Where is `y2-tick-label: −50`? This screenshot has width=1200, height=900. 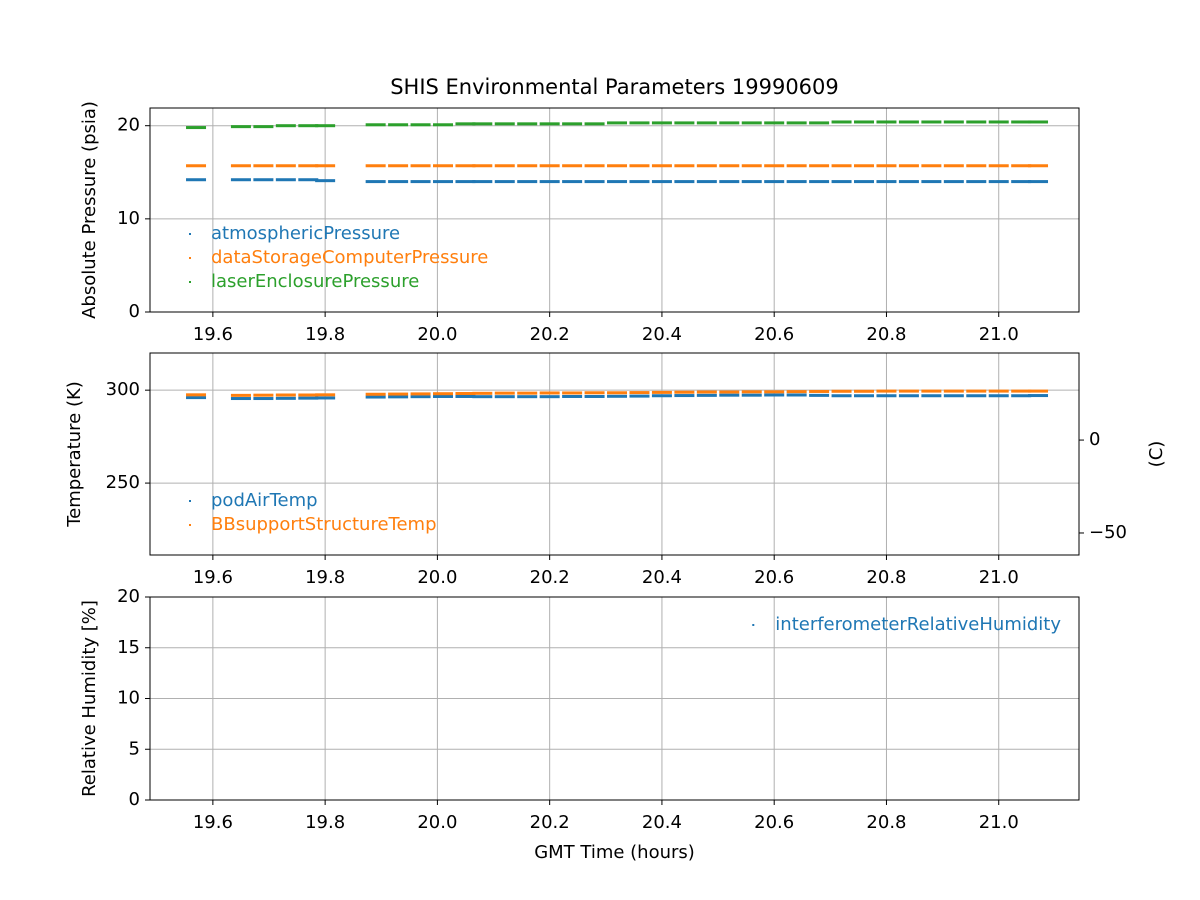 y2-tick-label: −50 is located at coordinates (1108, 532).